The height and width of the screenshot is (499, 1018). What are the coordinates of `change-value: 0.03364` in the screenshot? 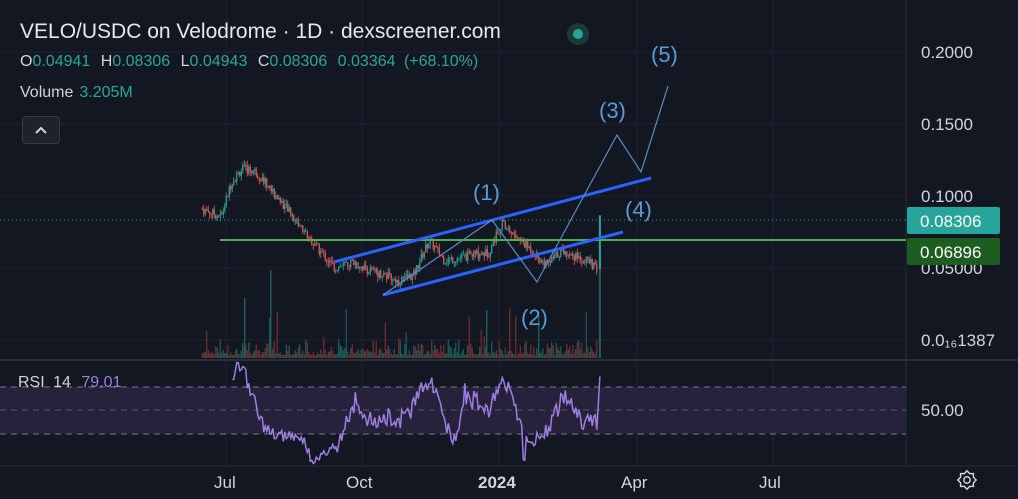 It's located at (366, 61).